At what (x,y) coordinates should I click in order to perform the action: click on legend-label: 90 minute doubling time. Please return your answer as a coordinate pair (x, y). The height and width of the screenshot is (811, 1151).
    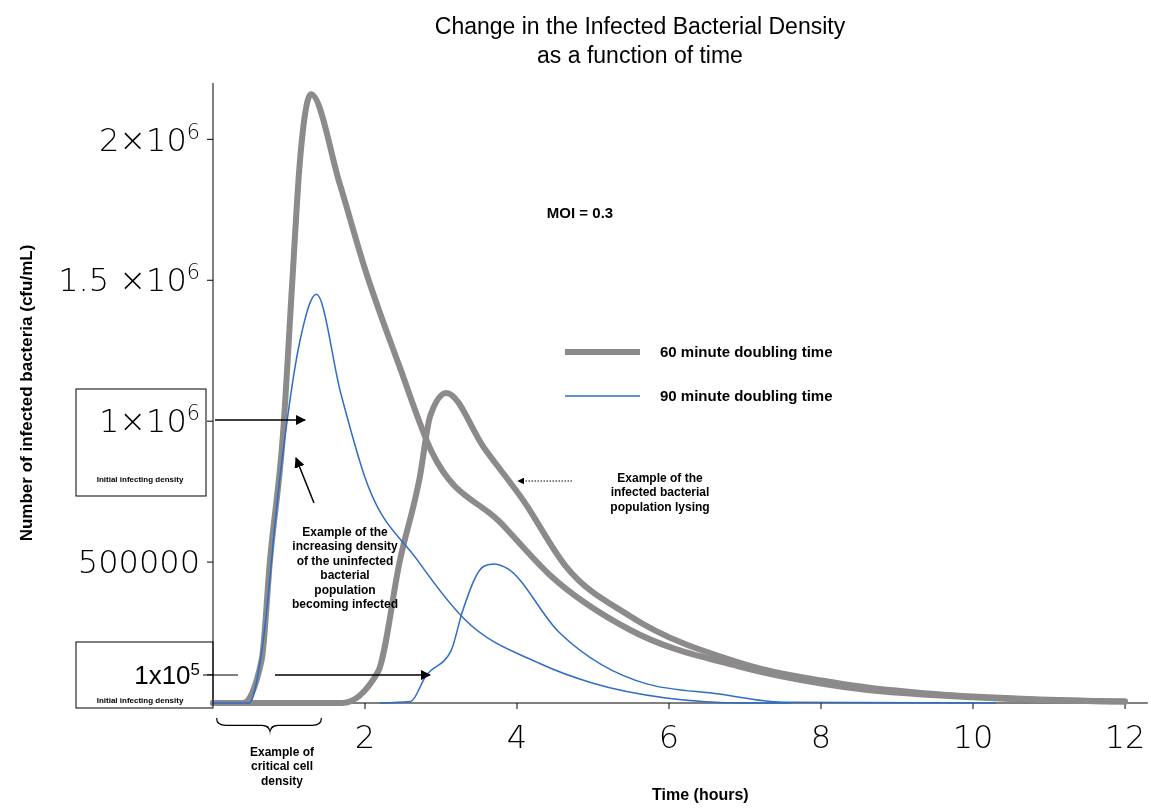
    Looking at the image, I should click on (746, 396).